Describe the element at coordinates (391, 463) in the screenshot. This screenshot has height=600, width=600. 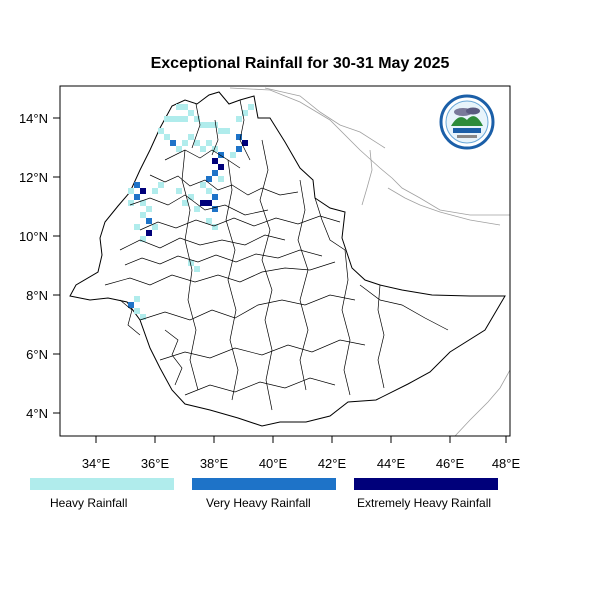
I see `x-tick-label: 44°E` at that location.